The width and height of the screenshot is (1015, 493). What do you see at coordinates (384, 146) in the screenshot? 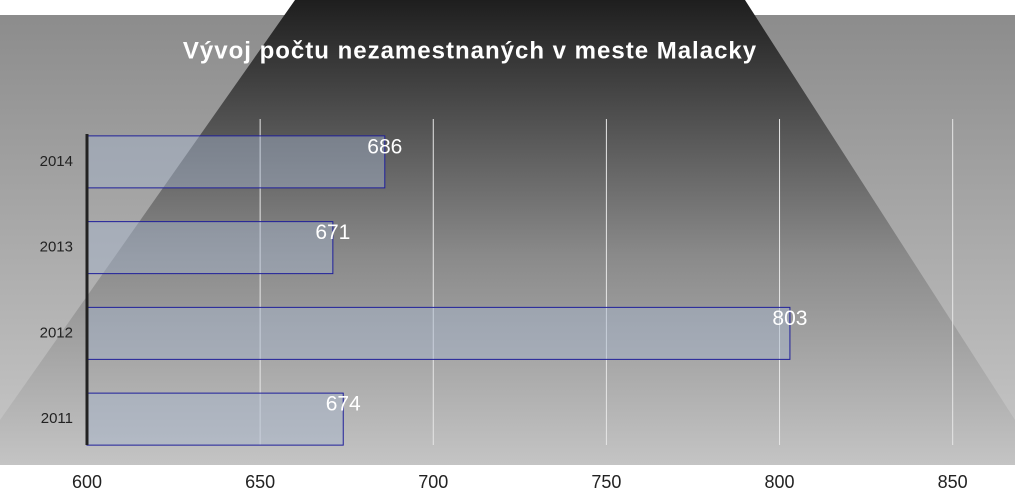
I see `value-label: 686` at bounding box center [384, 146].